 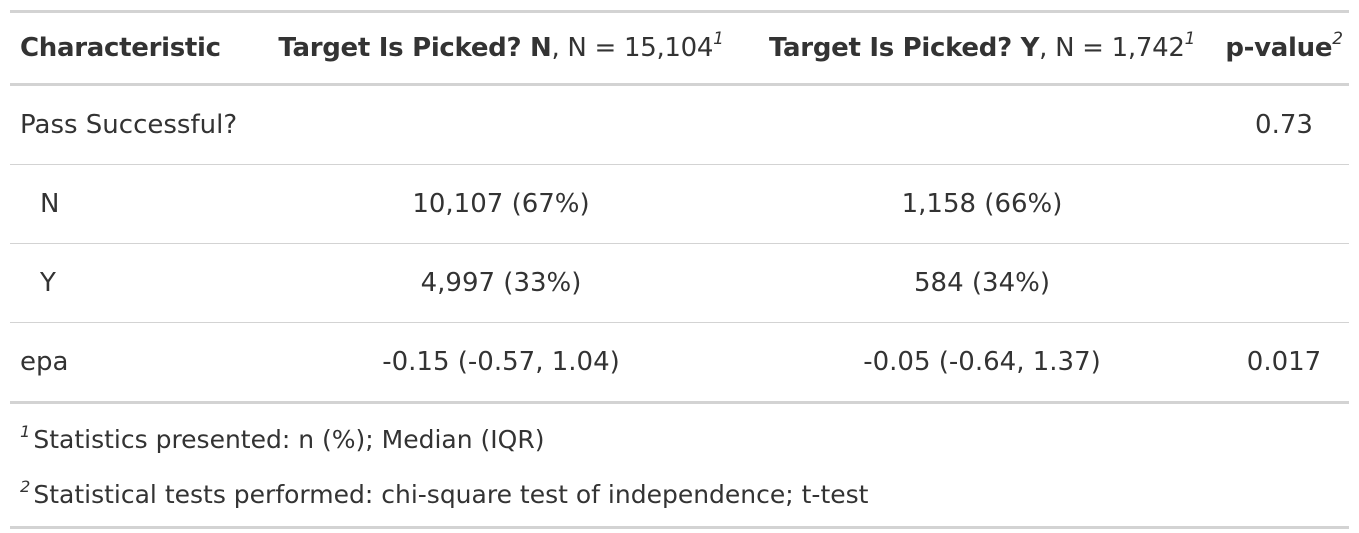 I want to click on cell-target-n: 10,107 (67%), so click(x=501, y=204).